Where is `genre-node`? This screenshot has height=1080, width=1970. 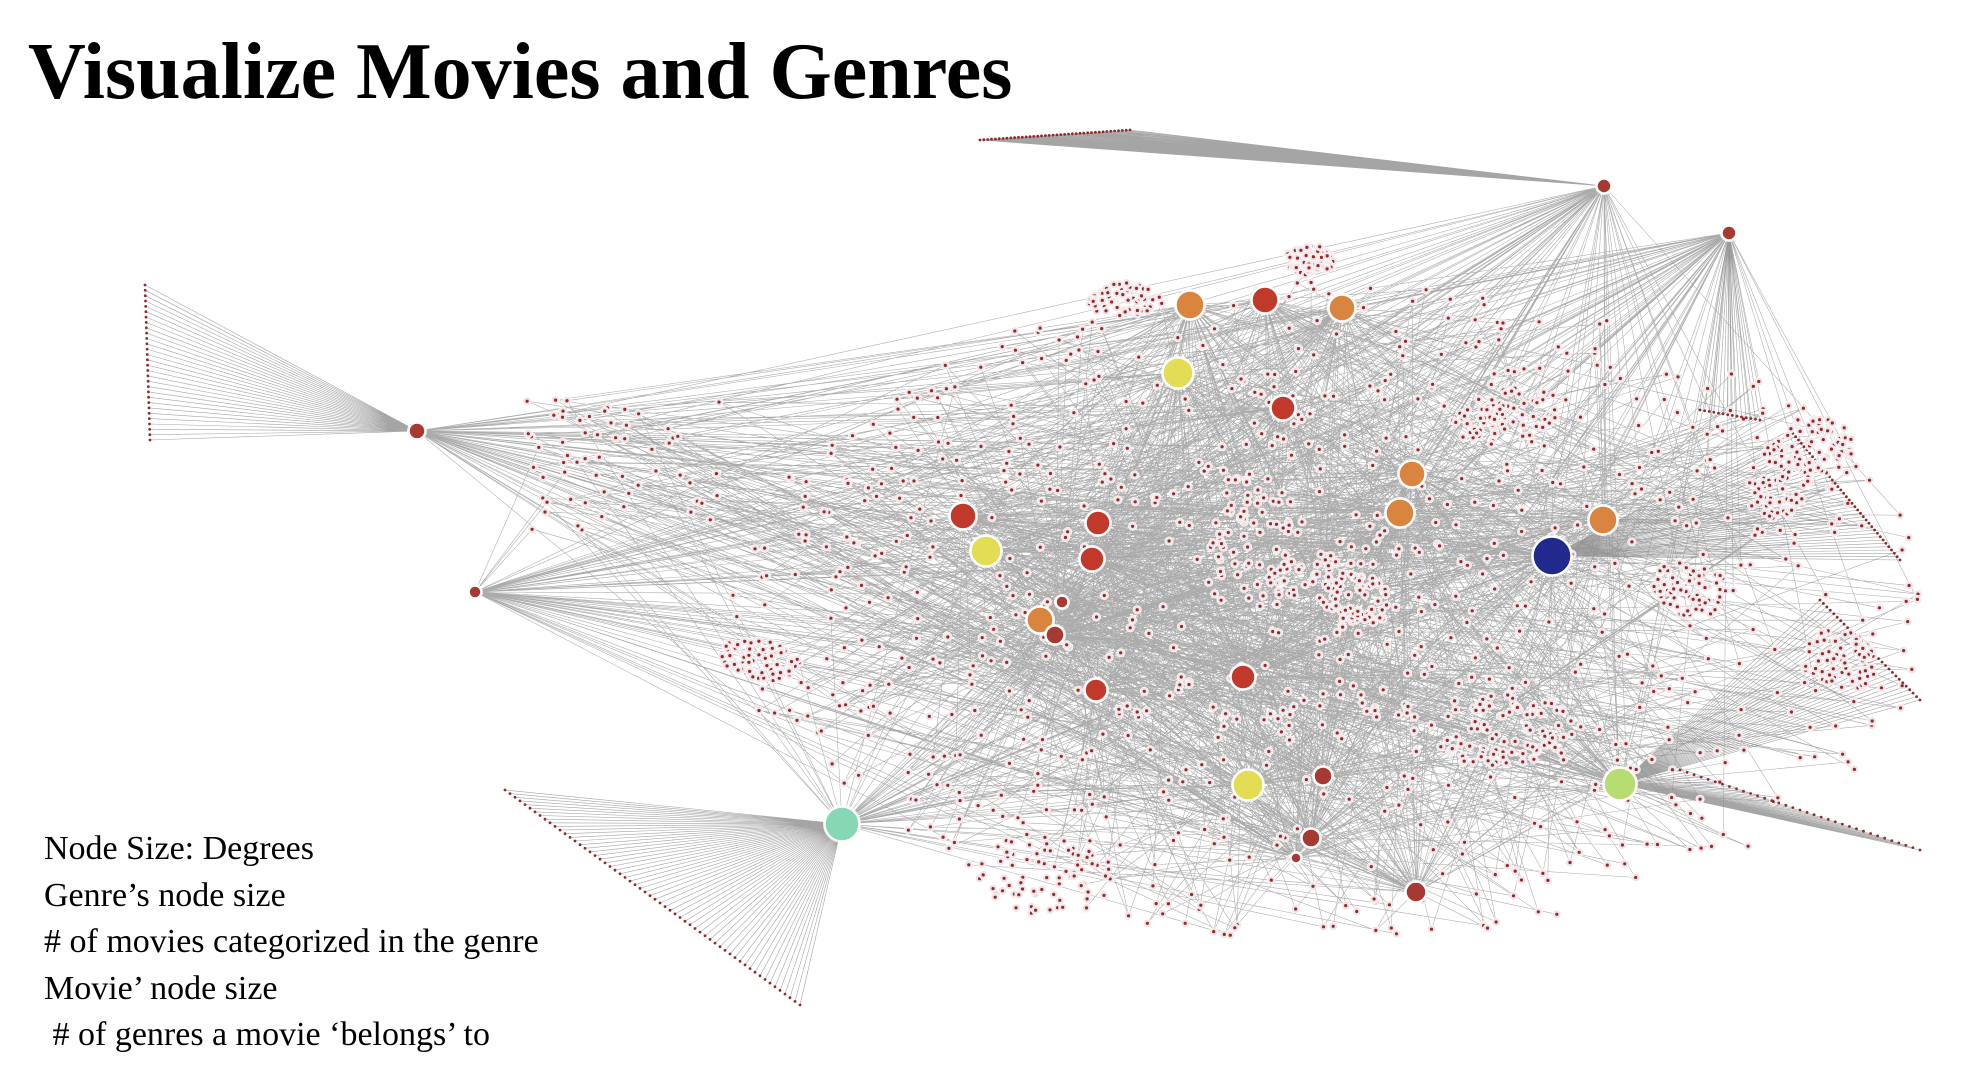
genre-node is located at coordinates (1603, 520).